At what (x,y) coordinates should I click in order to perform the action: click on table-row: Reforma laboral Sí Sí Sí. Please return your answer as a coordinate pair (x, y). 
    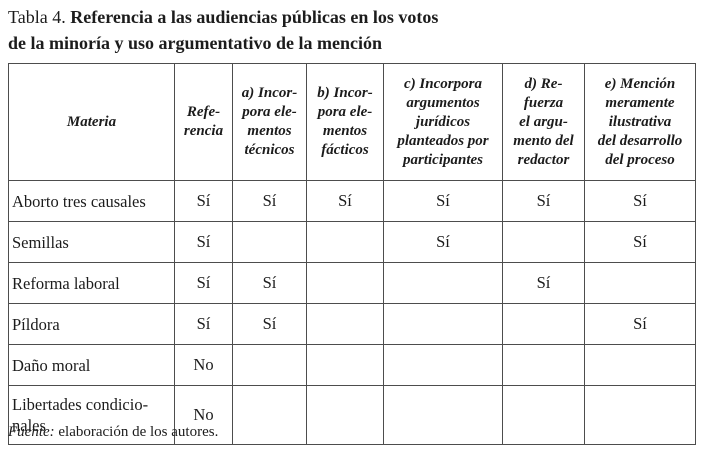
    Looking at the image, I should click on (352, 283).